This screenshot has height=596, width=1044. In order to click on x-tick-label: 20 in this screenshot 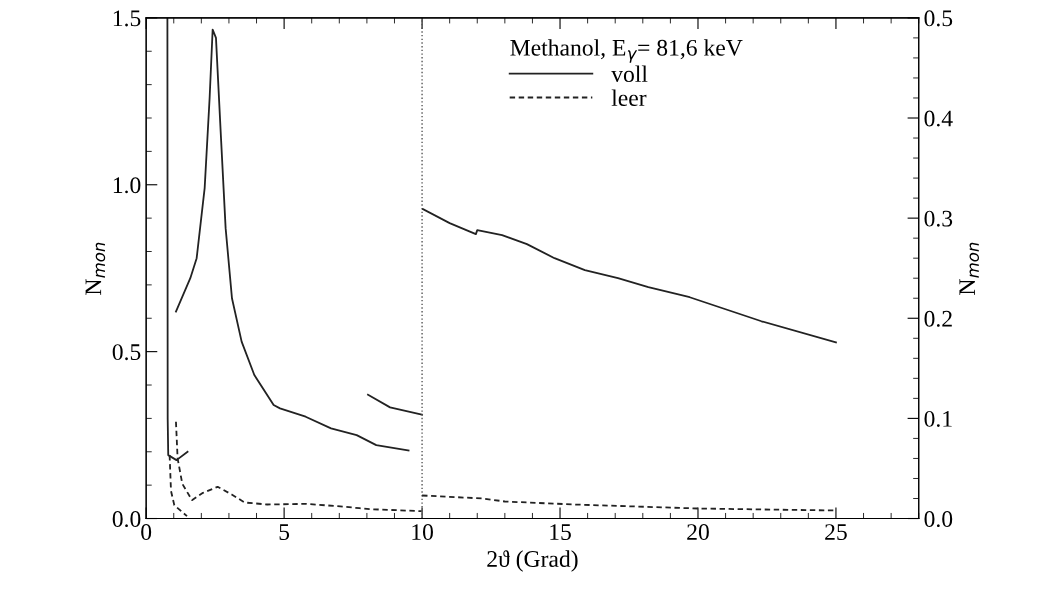, I will do `click(698, 532)`.